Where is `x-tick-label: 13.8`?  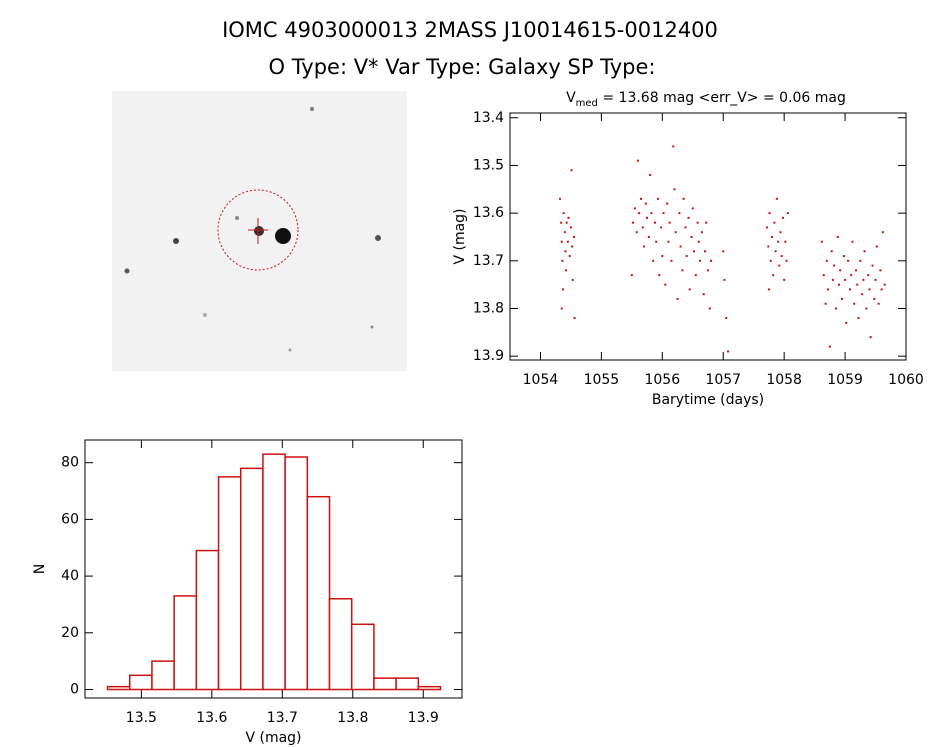 x-tick-label: 13.8 is located at coordinates (352, 718).